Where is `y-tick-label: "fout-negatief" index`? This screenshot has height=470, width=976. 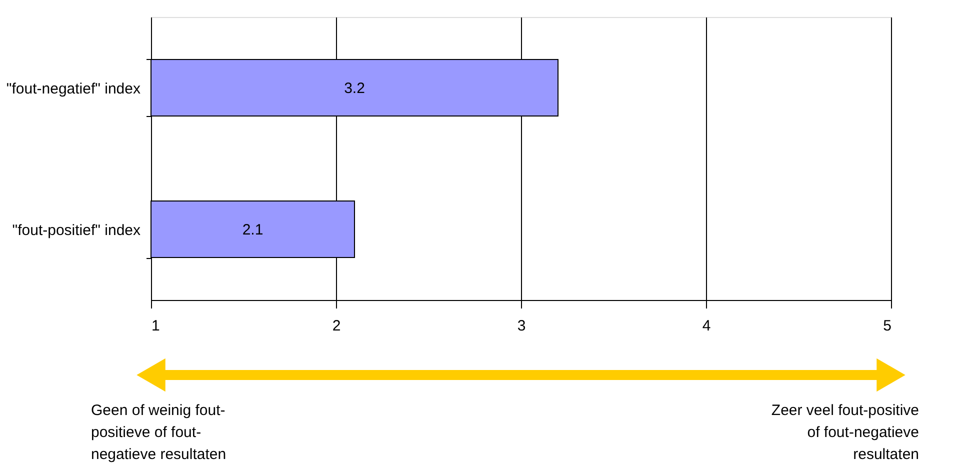 y-tick-label: "fout-negatief" index is located at coordinates (73, 89).